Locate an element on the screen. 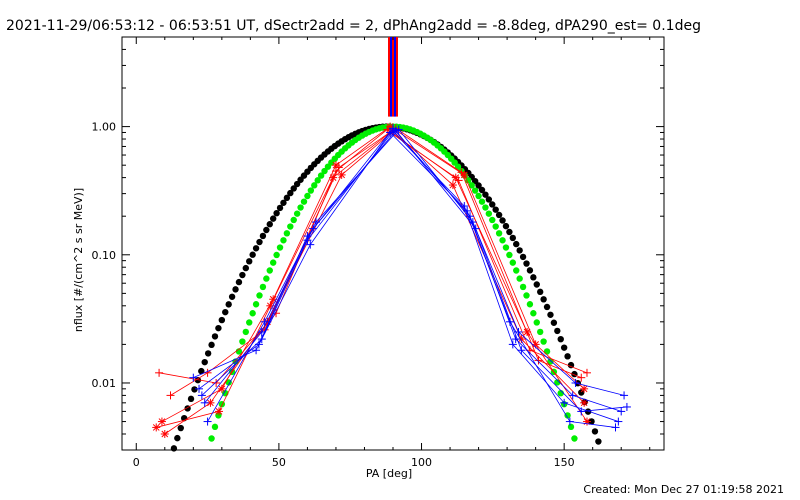 This screenshot has width=800, height=500. x-tick-label: 50 is located at coordinates (279, 462).